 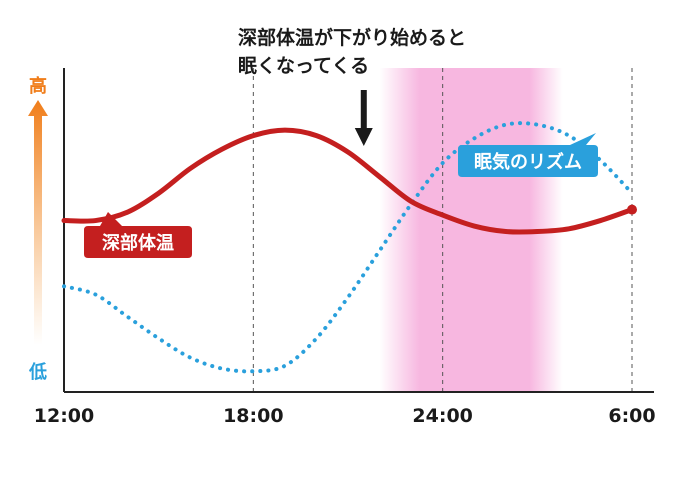 What do you see at coordinates (38, 86) in the screenshot?
I see `y-axis-high-label: 高` at bounding box center [38, 86].